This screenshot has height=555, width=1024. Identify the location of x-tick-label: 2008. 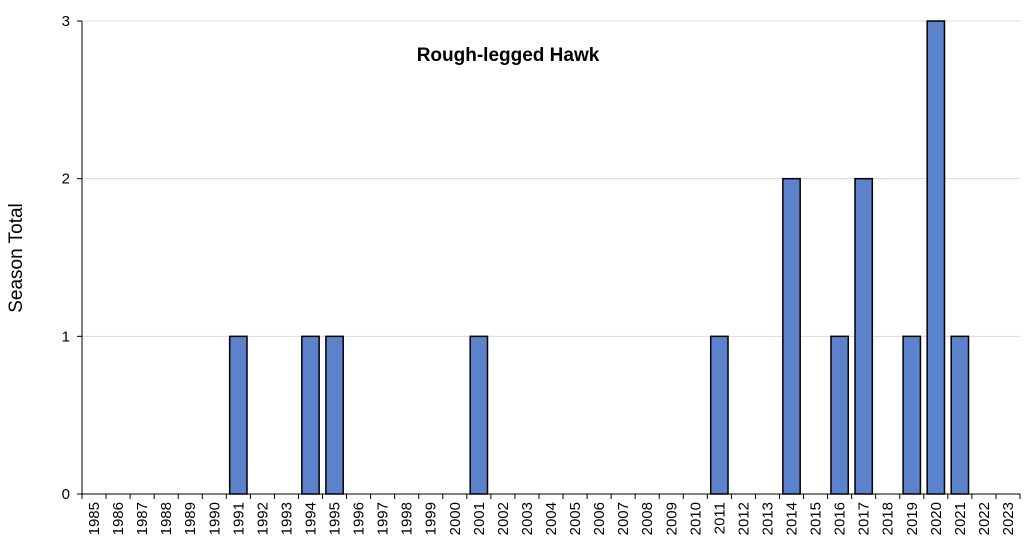
(647, 518).